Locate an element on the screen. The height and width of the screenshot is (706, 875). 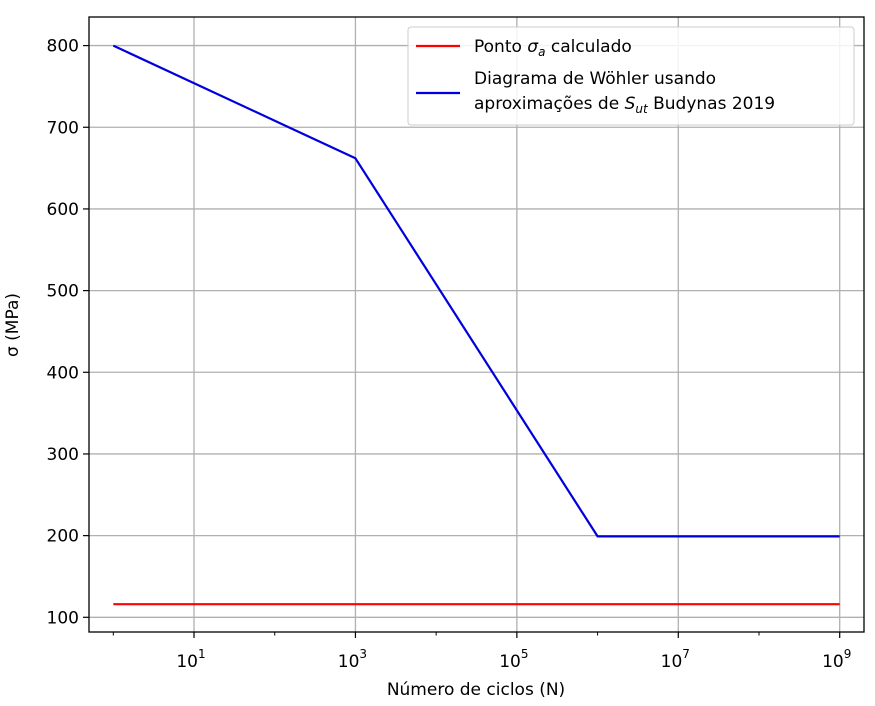
legend-label-wohler-sub: ut is located at coordinates (642, 109).